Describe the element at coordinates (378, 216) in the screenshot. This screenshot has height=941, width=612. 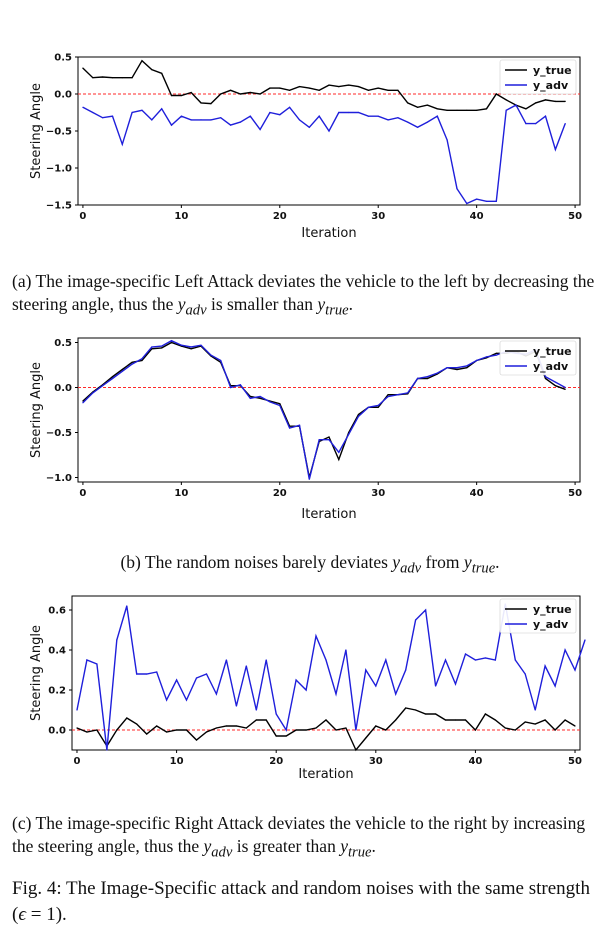
I see `x-tick-label: 30` at that location.